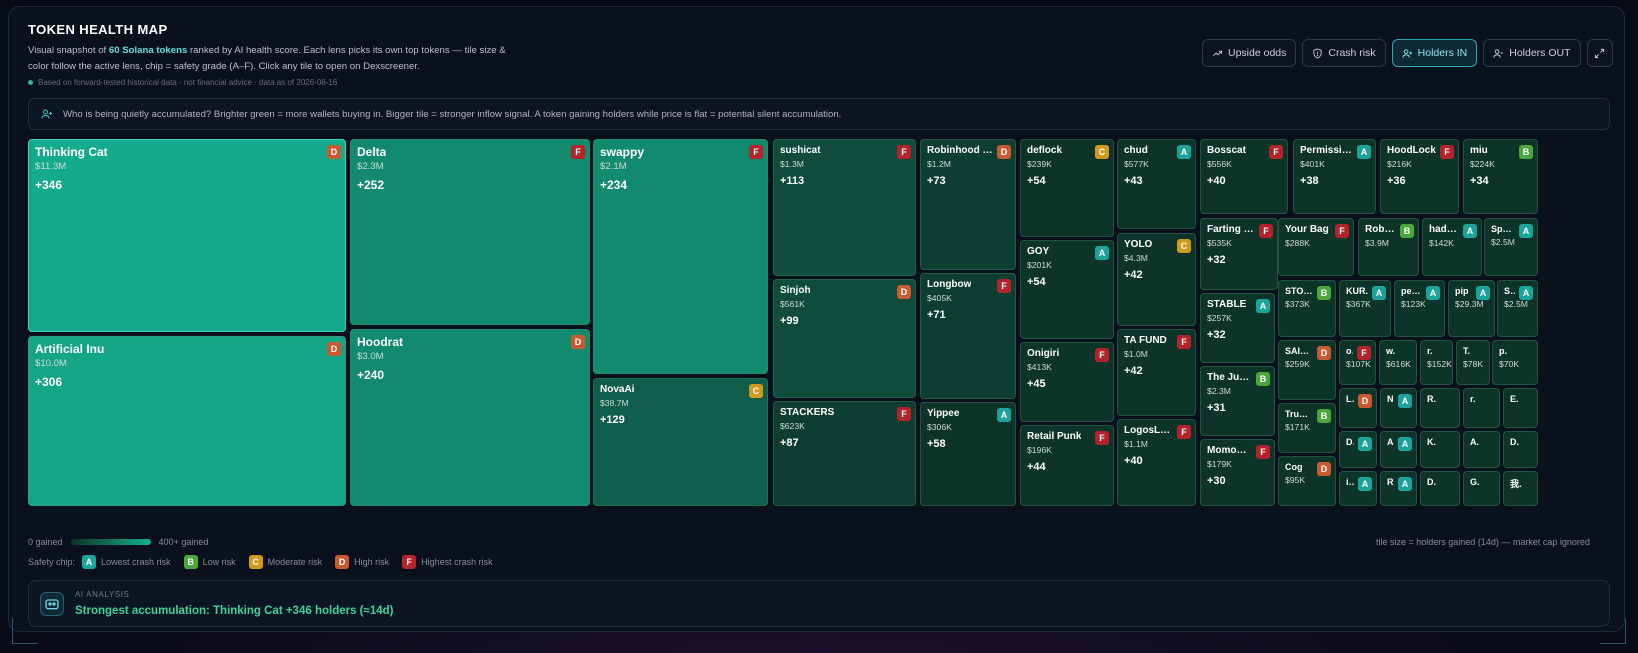 The width and height of the screenshot is (1638, 653). I want to click on token-tile: Bosscat $556K +40 F, so click(1244, 176).